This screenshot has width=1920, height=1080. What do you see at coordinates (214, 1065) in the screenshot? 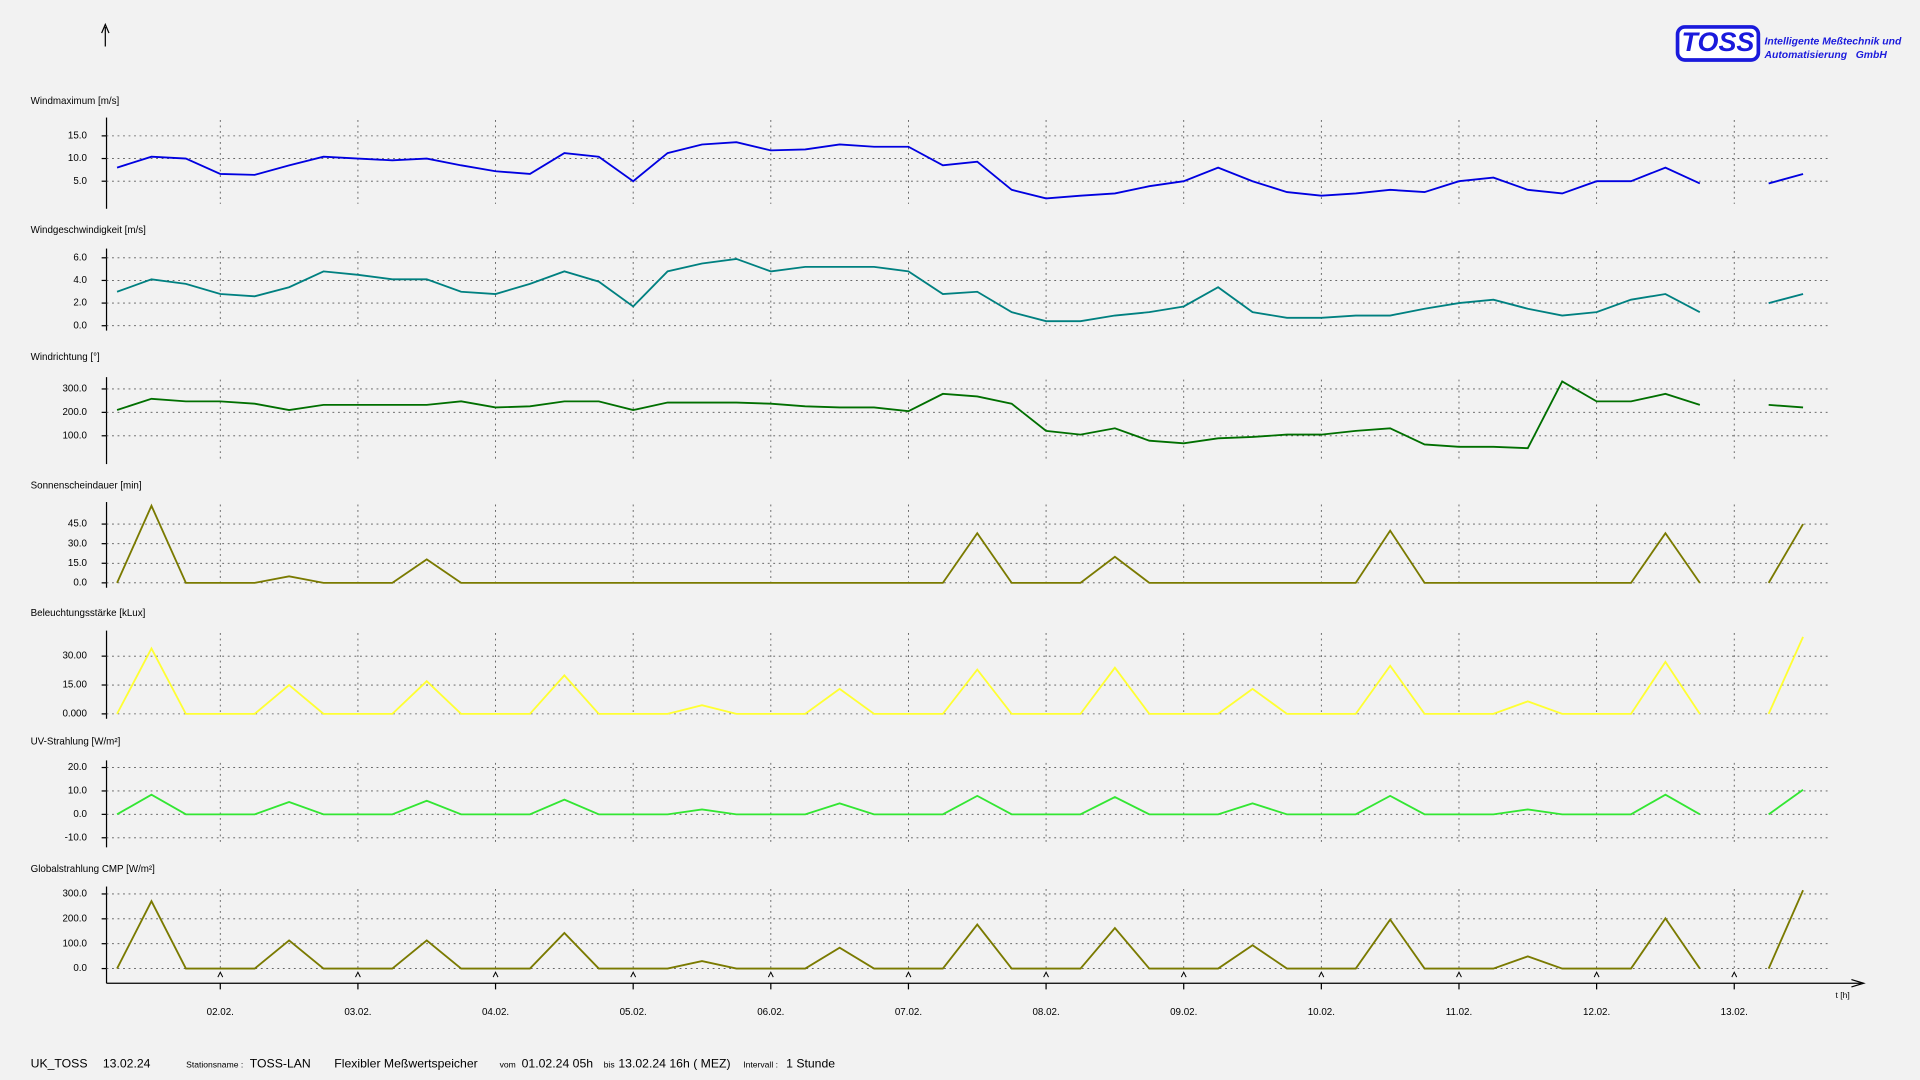
I see `station-label: Stationsname :` at bounding box center [214, 1065].